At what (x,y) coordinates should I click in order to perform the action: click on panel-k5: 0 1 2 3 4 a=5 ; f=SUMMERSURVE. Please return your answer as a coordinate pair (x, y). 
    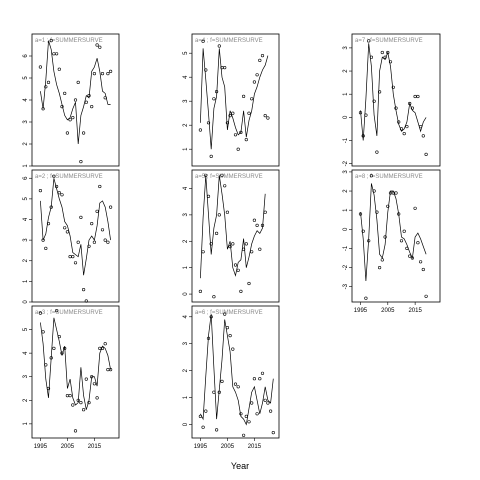
    Looking at the image, I should click on (231, 236).